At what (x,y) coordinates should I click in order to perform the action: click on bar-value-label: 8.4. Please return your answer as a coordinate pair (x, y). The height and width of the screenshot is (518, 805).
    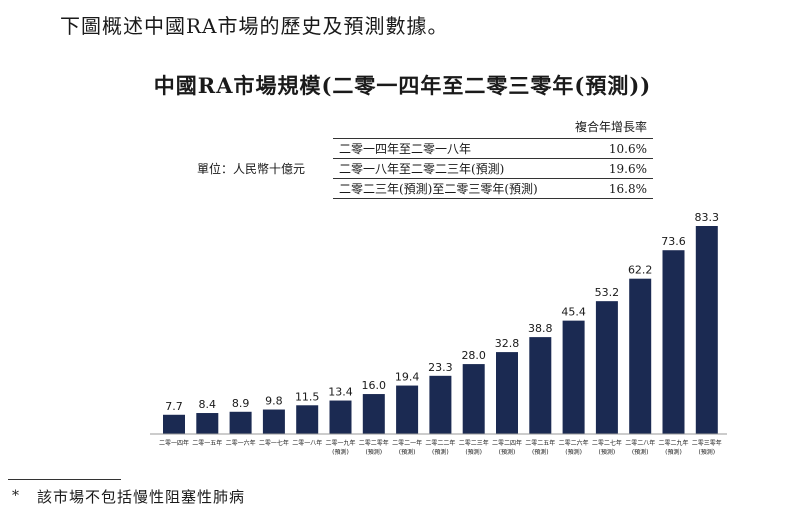
    Looking at the image, I should click on (208, 404).